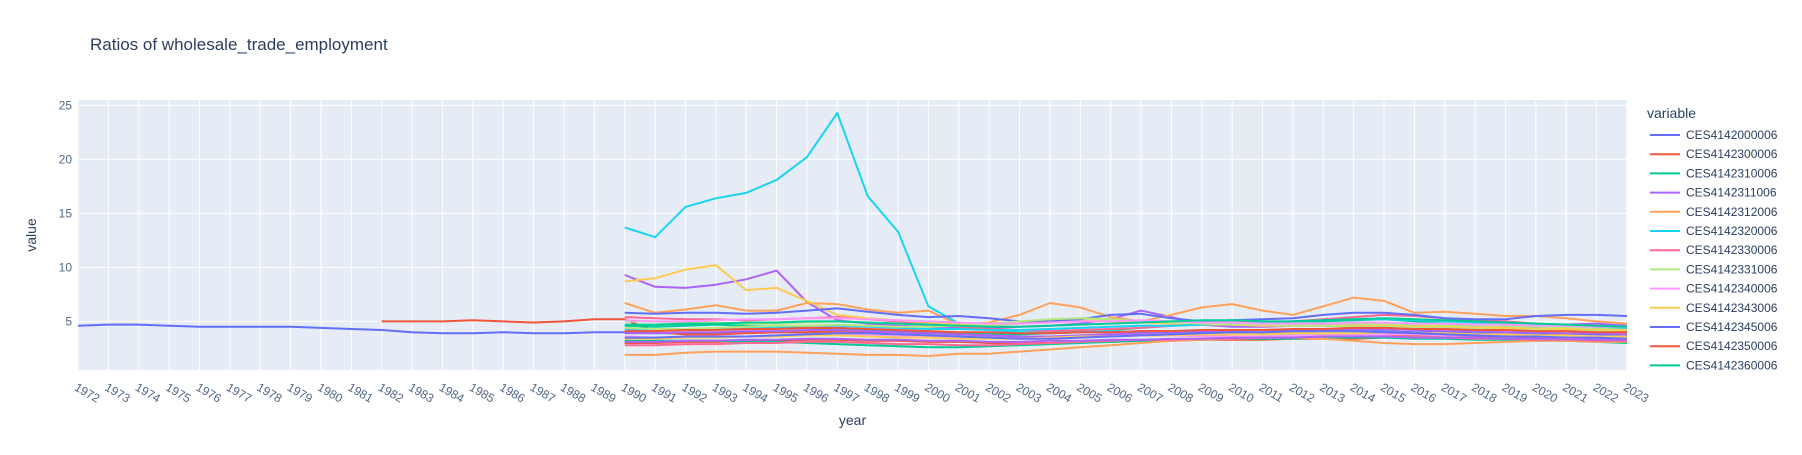 The height and width of the screenshot is (455, 1802). Describe the element at coordinates (1732, 346) in the screenshot. I see `legend-label: CES4142350006` at that location.